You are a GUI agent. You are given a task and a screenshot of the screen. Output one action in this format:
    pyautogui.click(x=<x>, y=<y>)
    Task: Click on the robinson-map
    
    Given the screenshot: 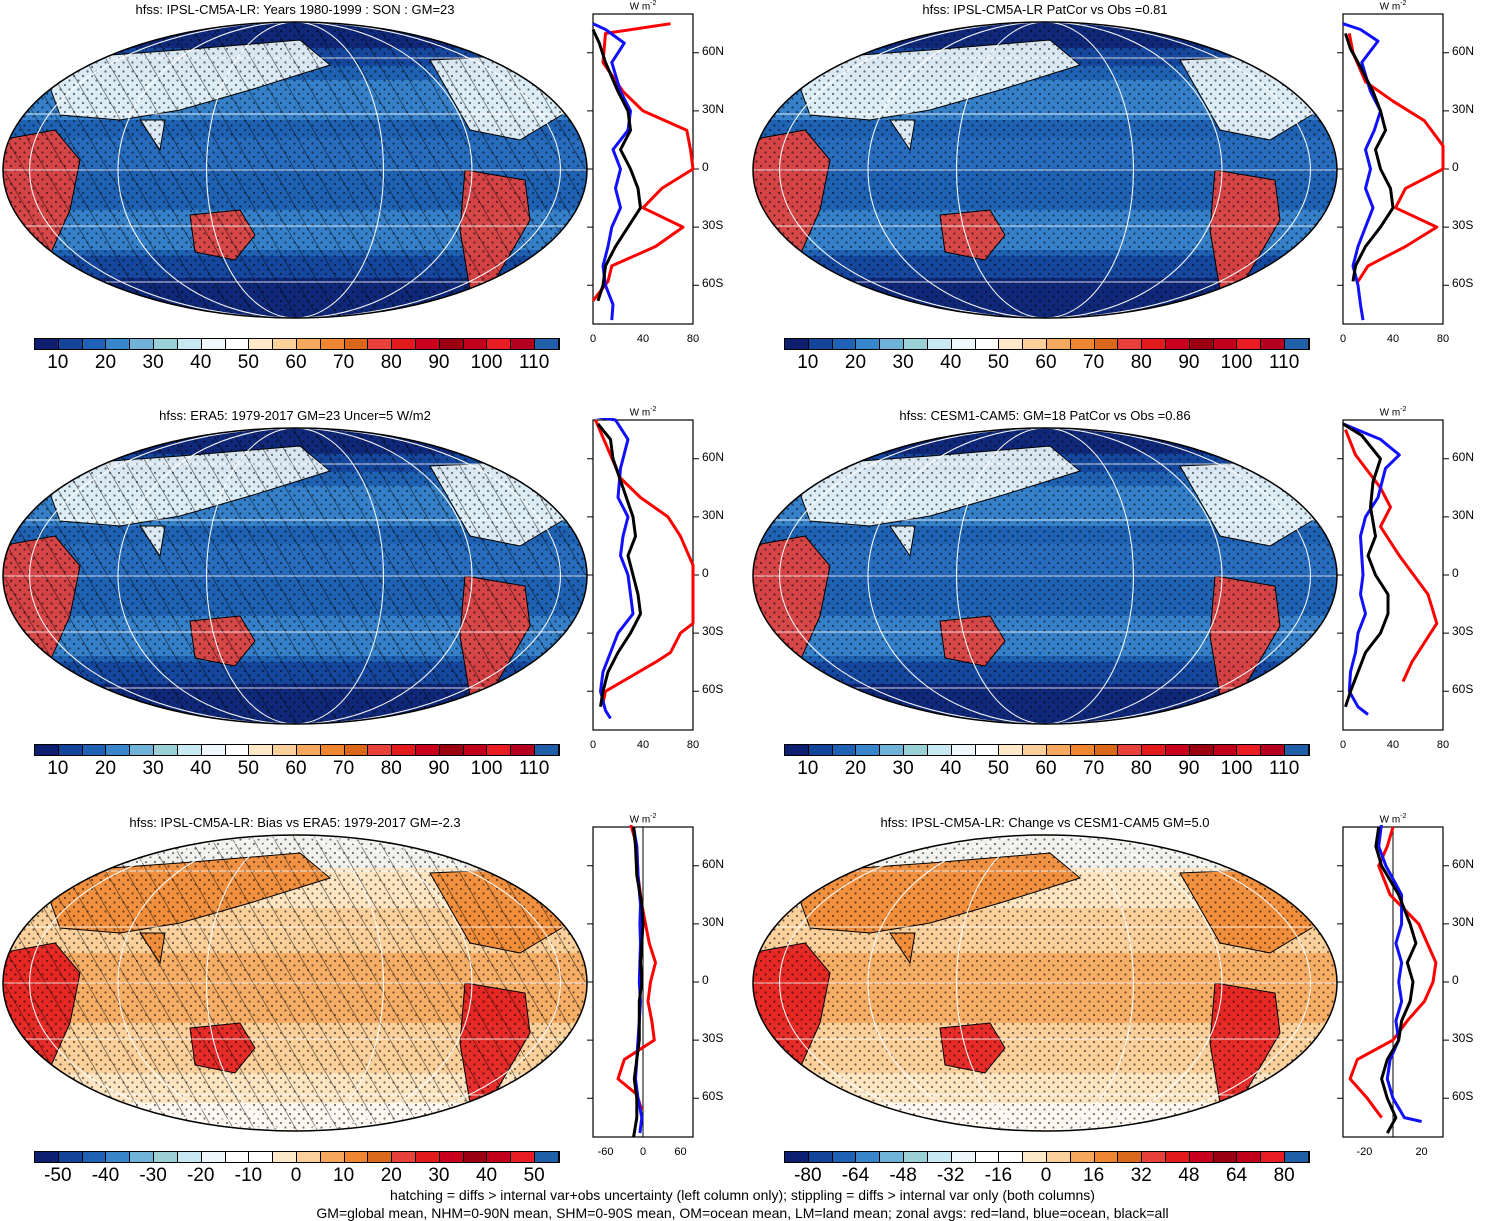 What is the action you would take?
    pyautogui.click(x=1045, y=576)
    